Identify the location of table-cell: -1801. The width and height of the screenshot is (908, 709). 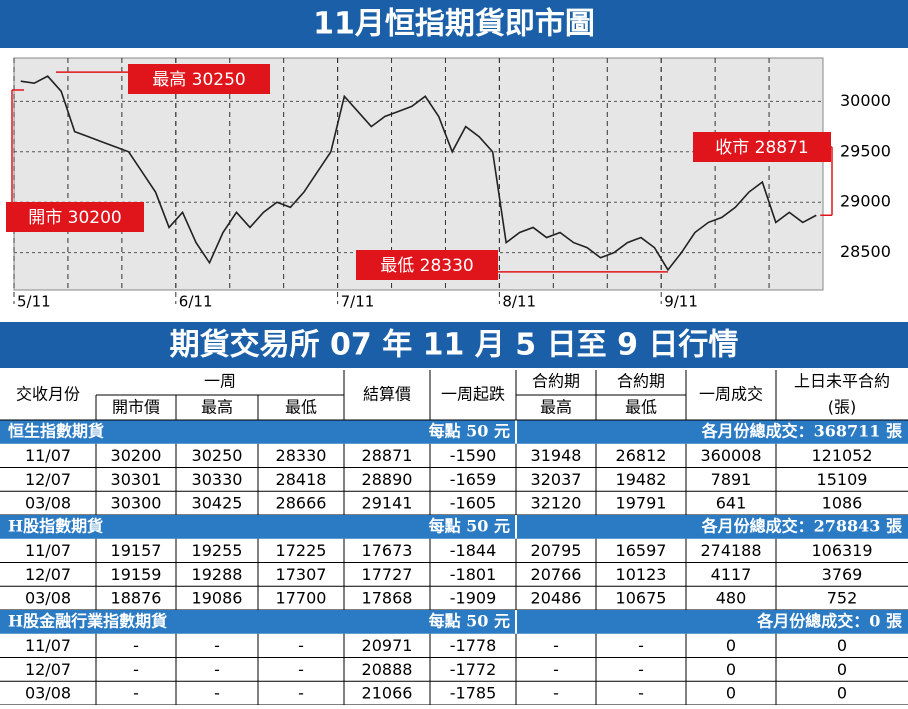
(473, 574).